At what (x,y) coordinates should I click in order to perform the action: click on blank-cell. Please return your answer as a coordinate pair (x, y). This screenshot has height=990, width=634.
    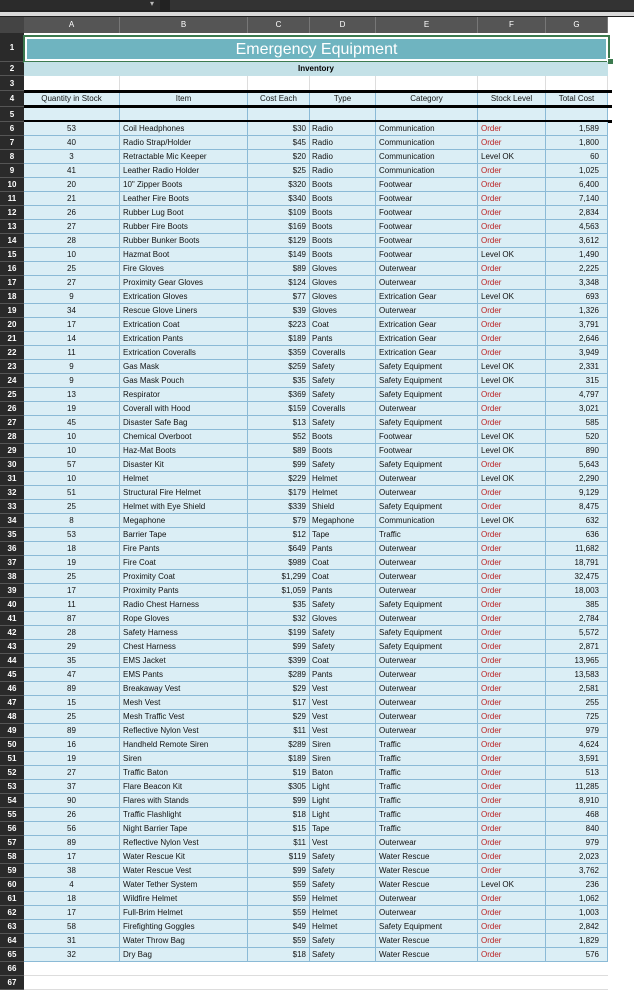
    Looking at the image, I should click on (512, 83).